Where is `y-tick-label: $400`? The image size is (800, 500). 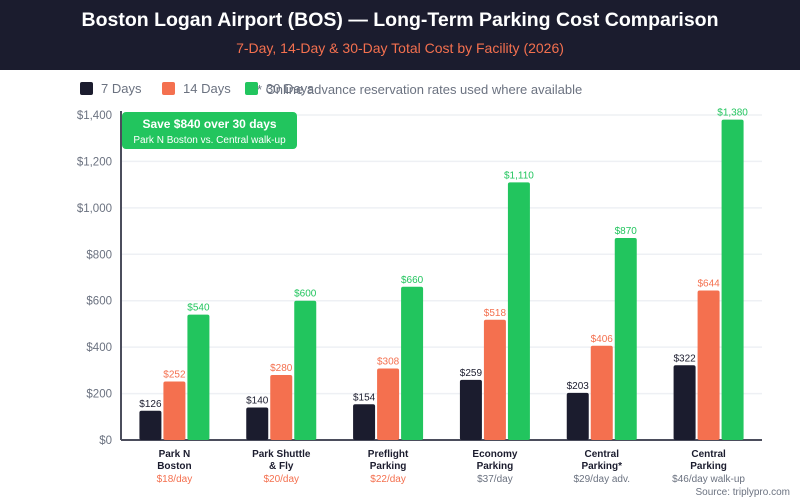 y-tick-label: $400 is located at coordinates (99, 348).